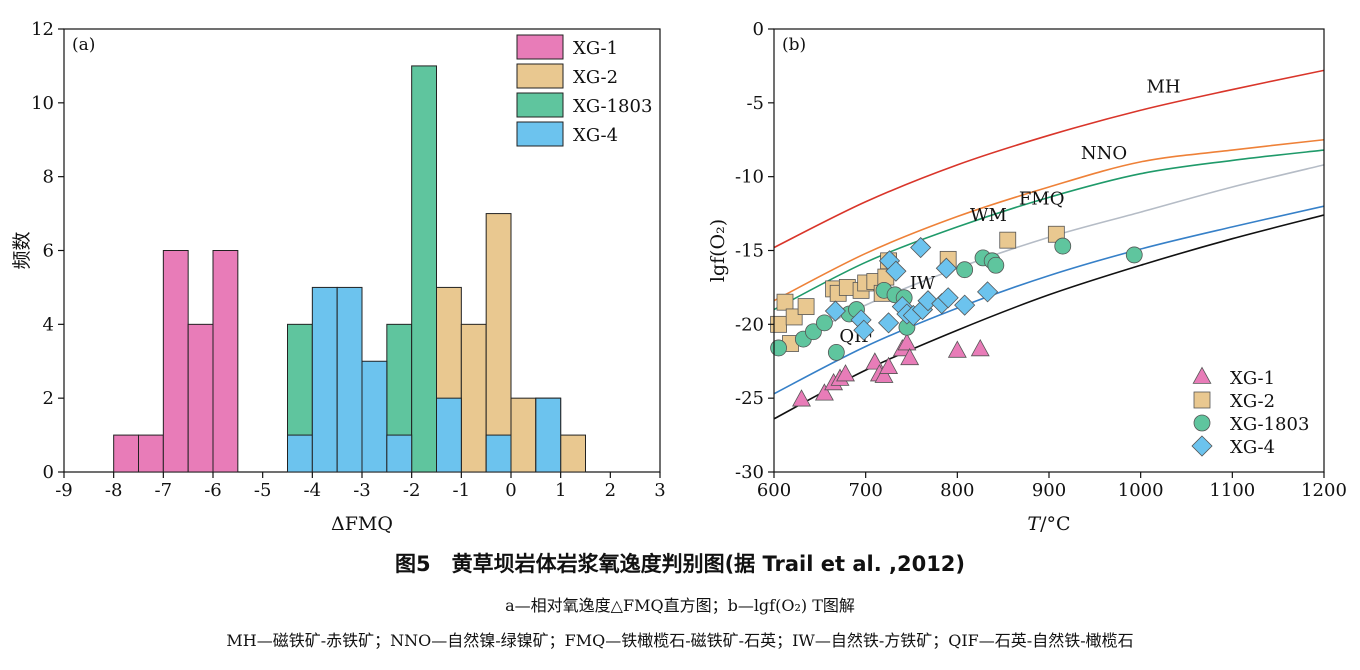 This screenshot has width=1360, height=670. Describe the element at coordinates (362, 524) in the screenshot. I see `x-axis-label: ΔFMQ` at that location.